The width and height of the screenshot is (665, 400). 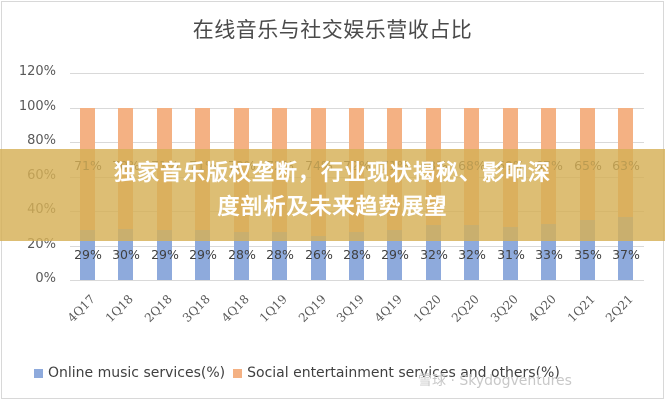 I want to click on legend-item-online-music: Online music services(%), so click(x=129, y=373).